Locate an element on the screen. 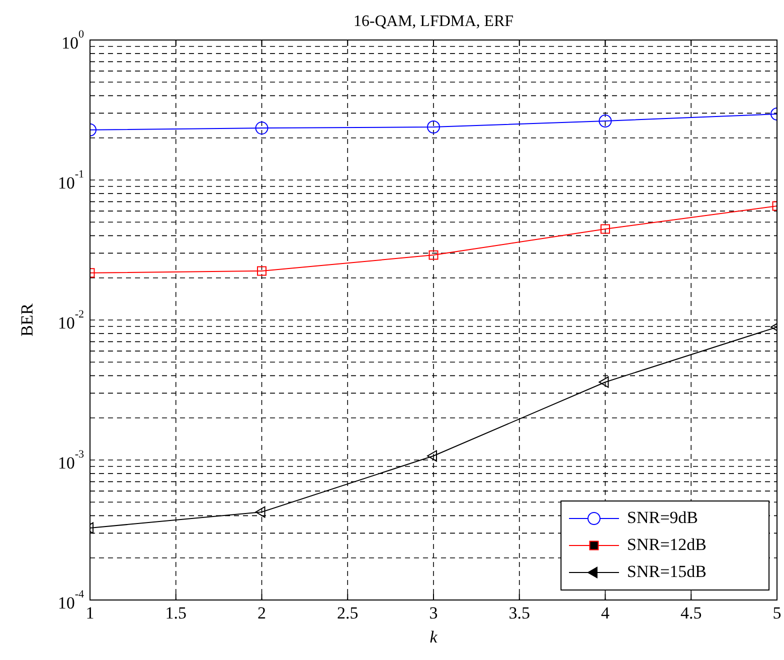 This screenshot has width=784, height=660. x-tick-label: 5 is located at coordinates (777, 612).